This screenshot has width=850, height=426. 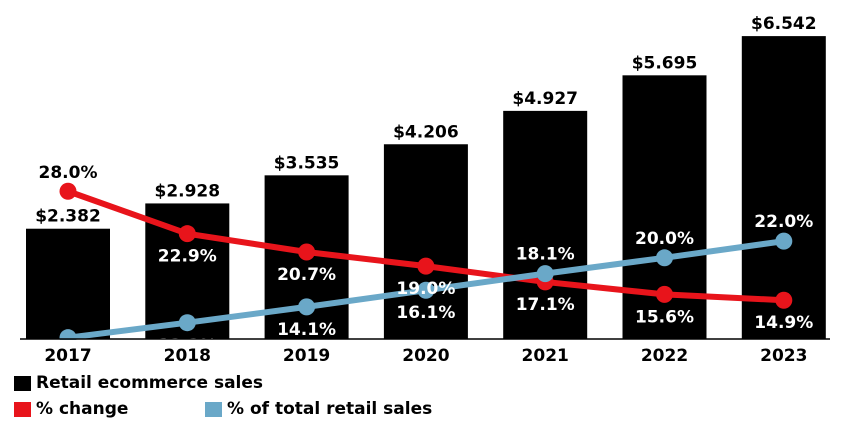 I want to click on legend-swatch-sales, so click(x=22, y=383).